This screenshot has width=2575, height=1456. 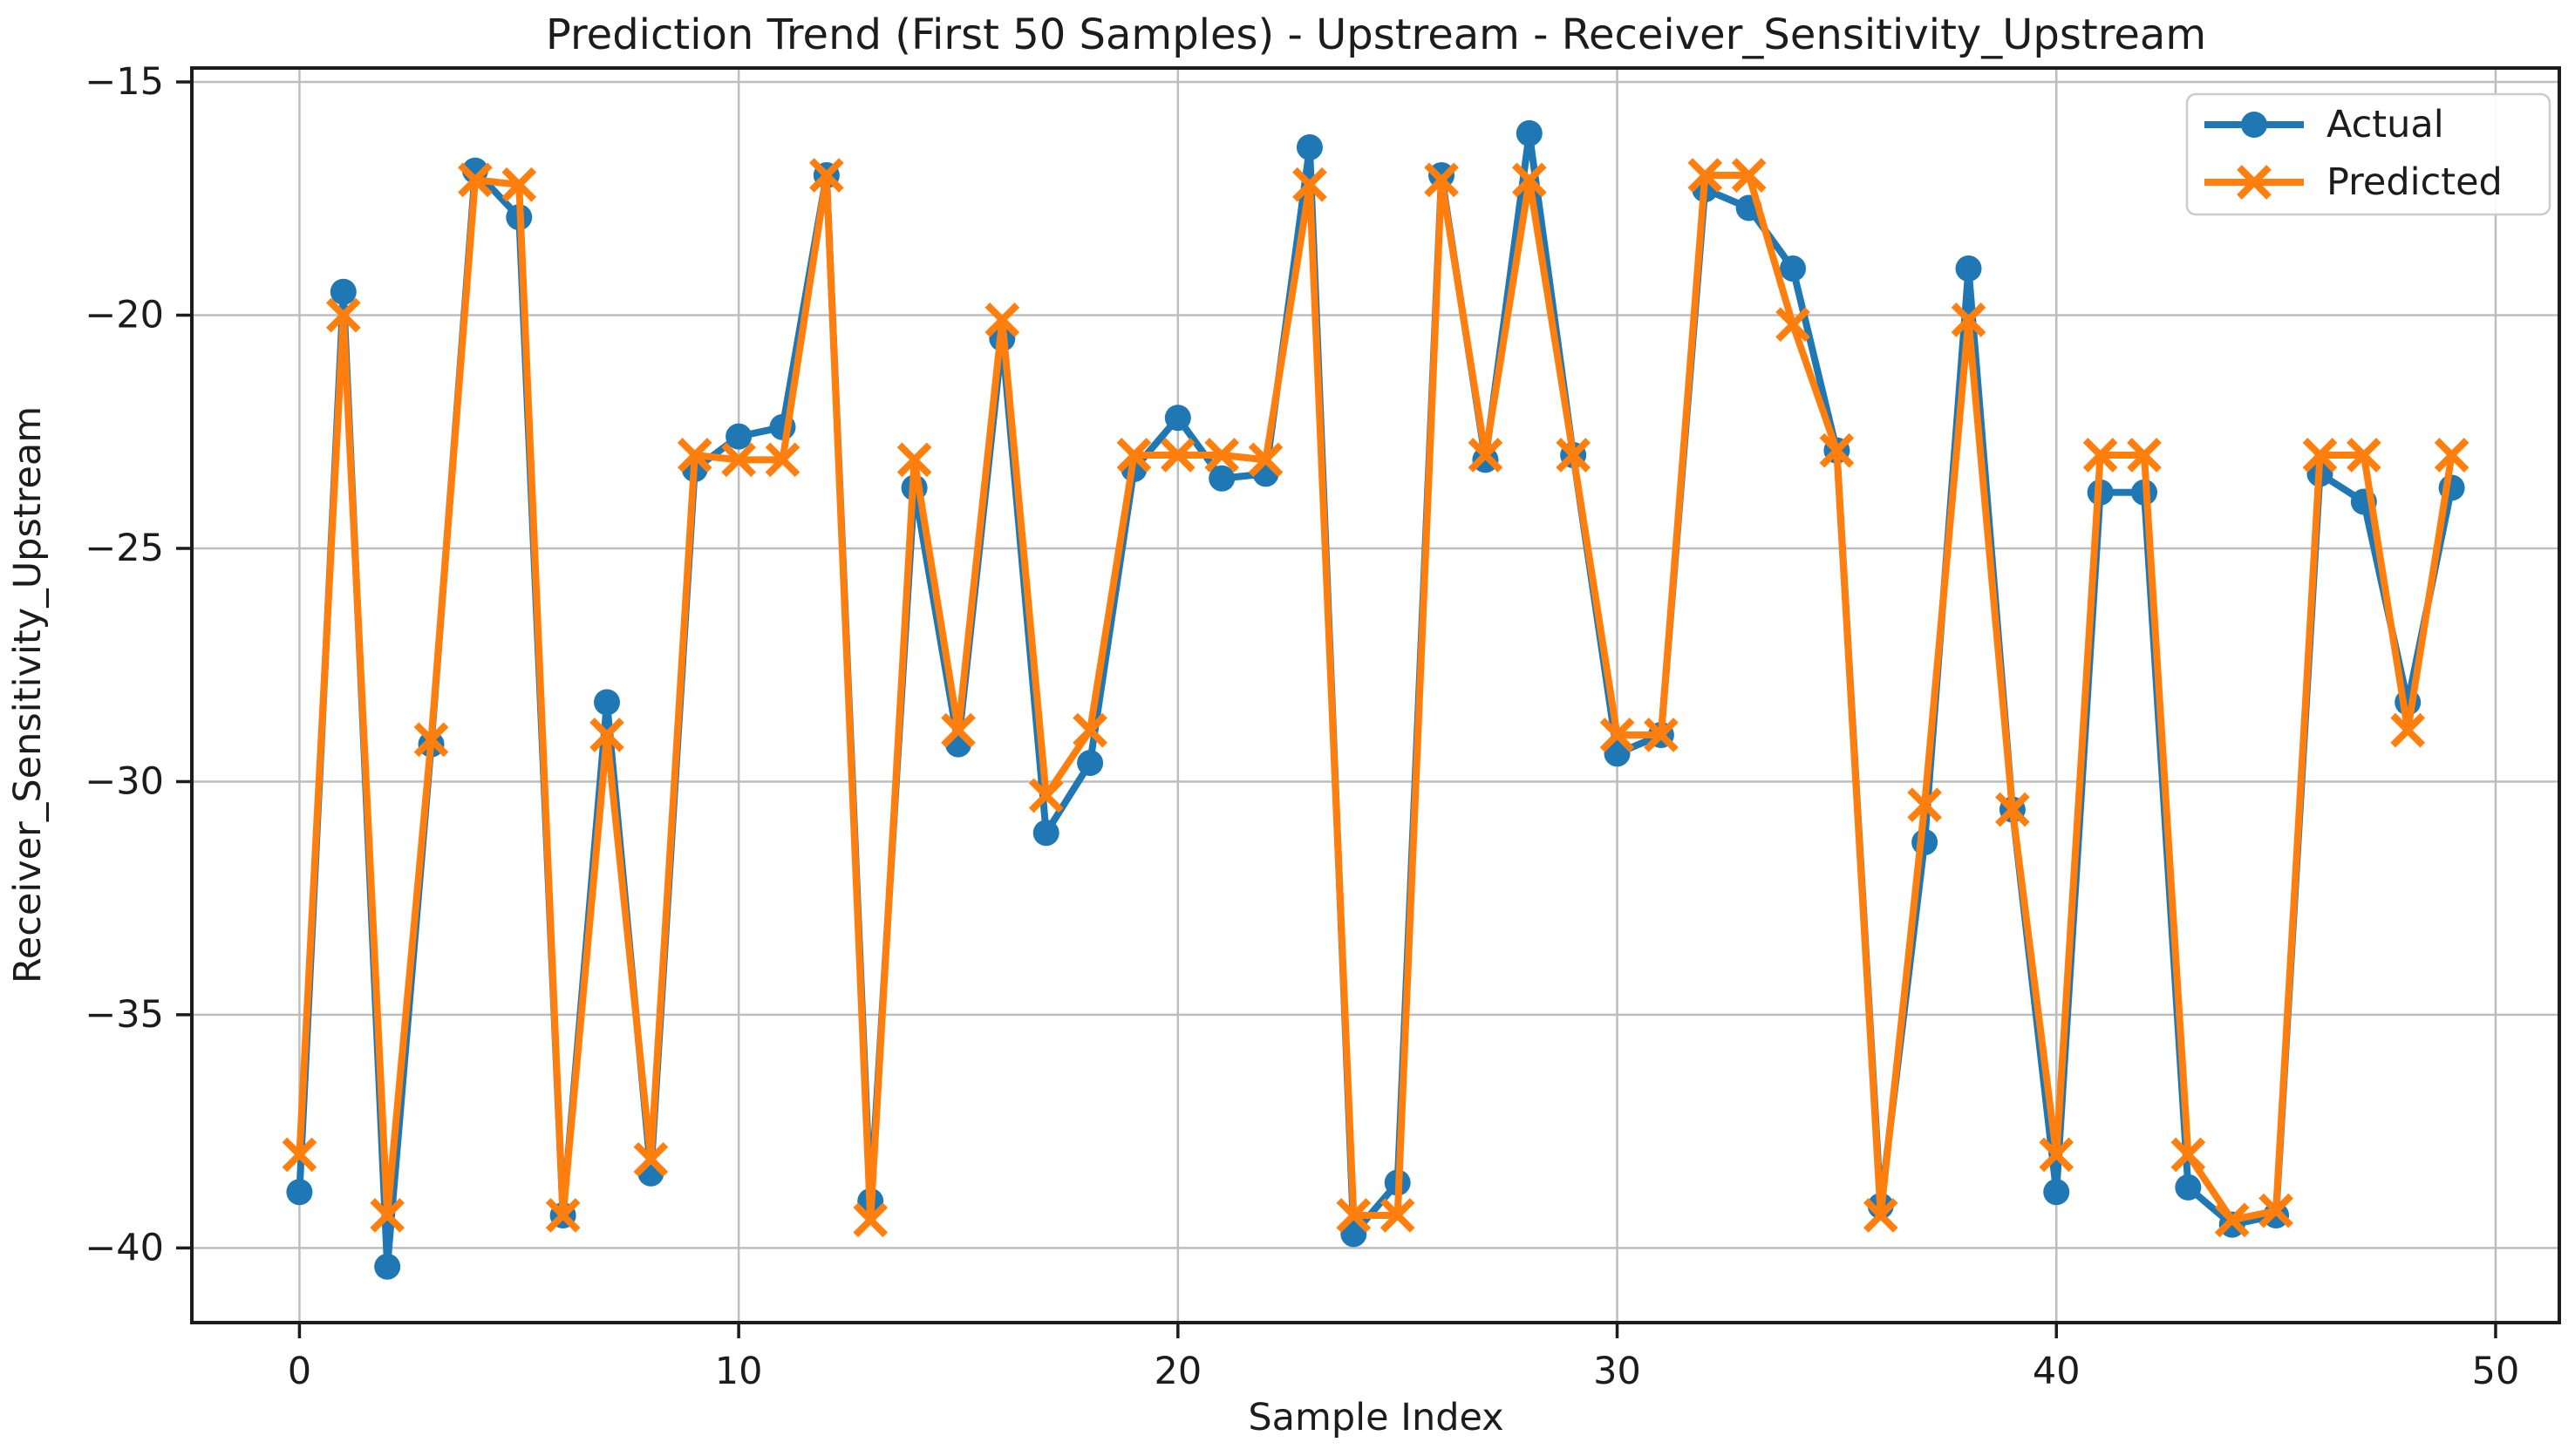 What do you see at coordinates (125, 315) in the screenshot?
I see `y-tick-label: −20` at bounding box center [125, 315].